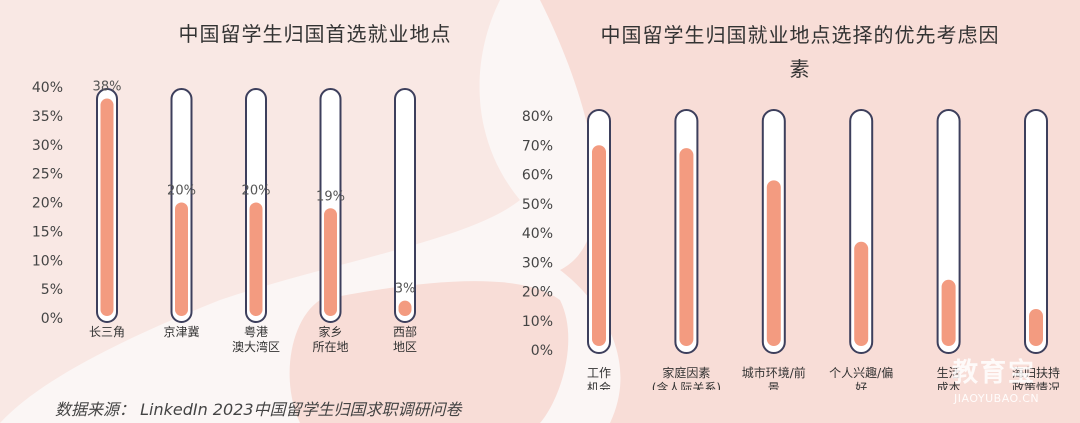  I want to click on x-tick-label: 景, so click(774, 385).